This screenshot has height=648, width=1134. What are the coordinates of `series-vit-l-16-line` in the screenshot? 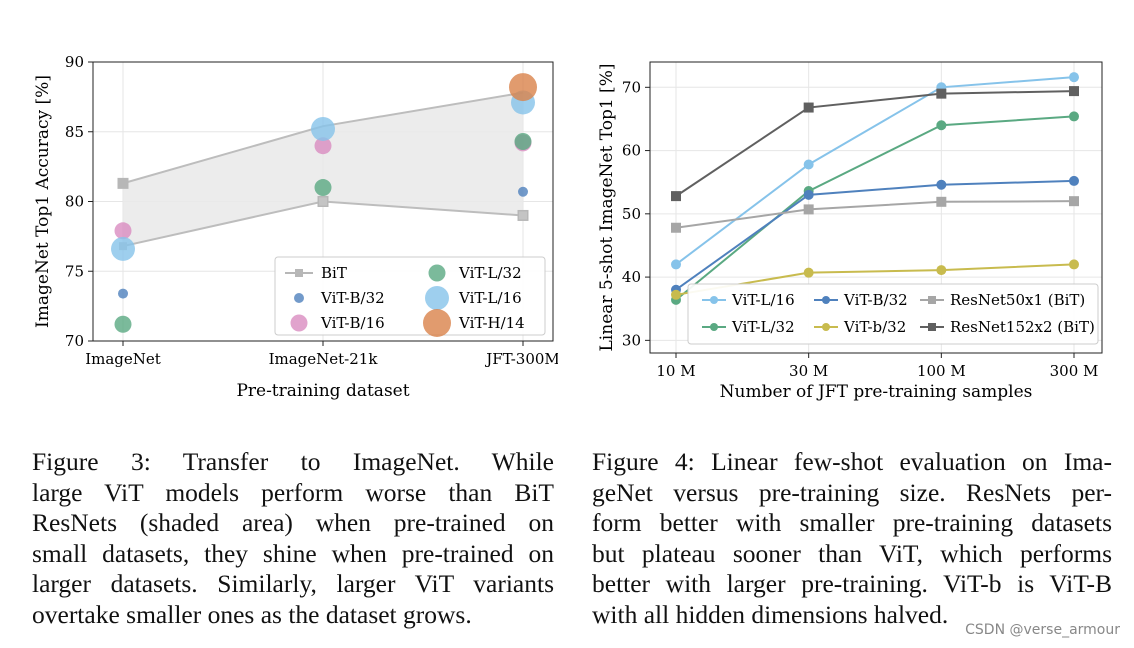 It's located at (875, 171).